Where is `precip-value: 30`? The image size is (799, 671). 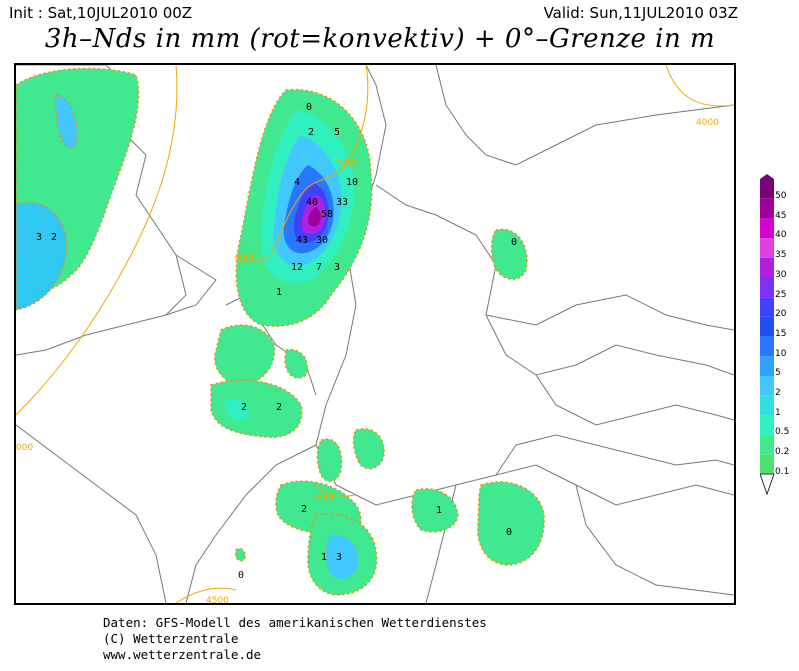 precip-value: 30 is located at coordinates (322, 240).